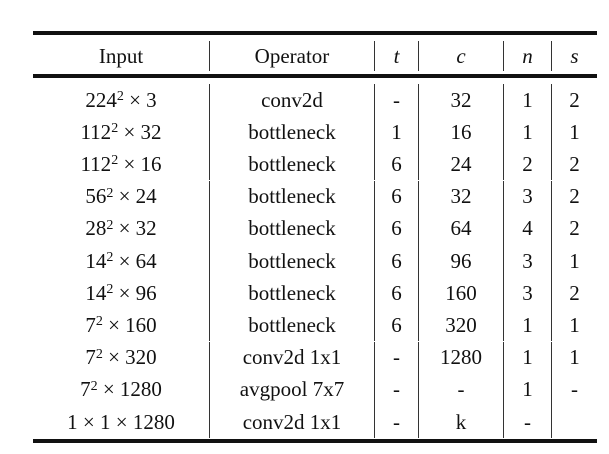 The image size is (609, 454). I want to click on input-rest: × 320, so click(129, 357).